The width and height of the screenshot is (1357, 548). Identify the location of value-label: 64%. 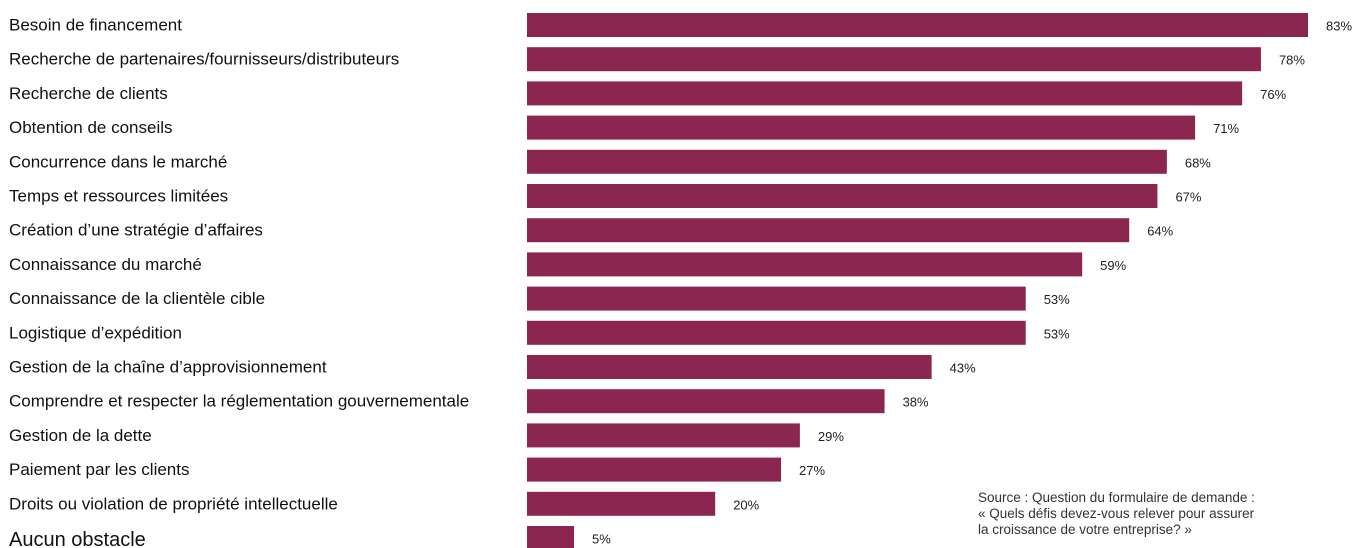
(1160, 231).